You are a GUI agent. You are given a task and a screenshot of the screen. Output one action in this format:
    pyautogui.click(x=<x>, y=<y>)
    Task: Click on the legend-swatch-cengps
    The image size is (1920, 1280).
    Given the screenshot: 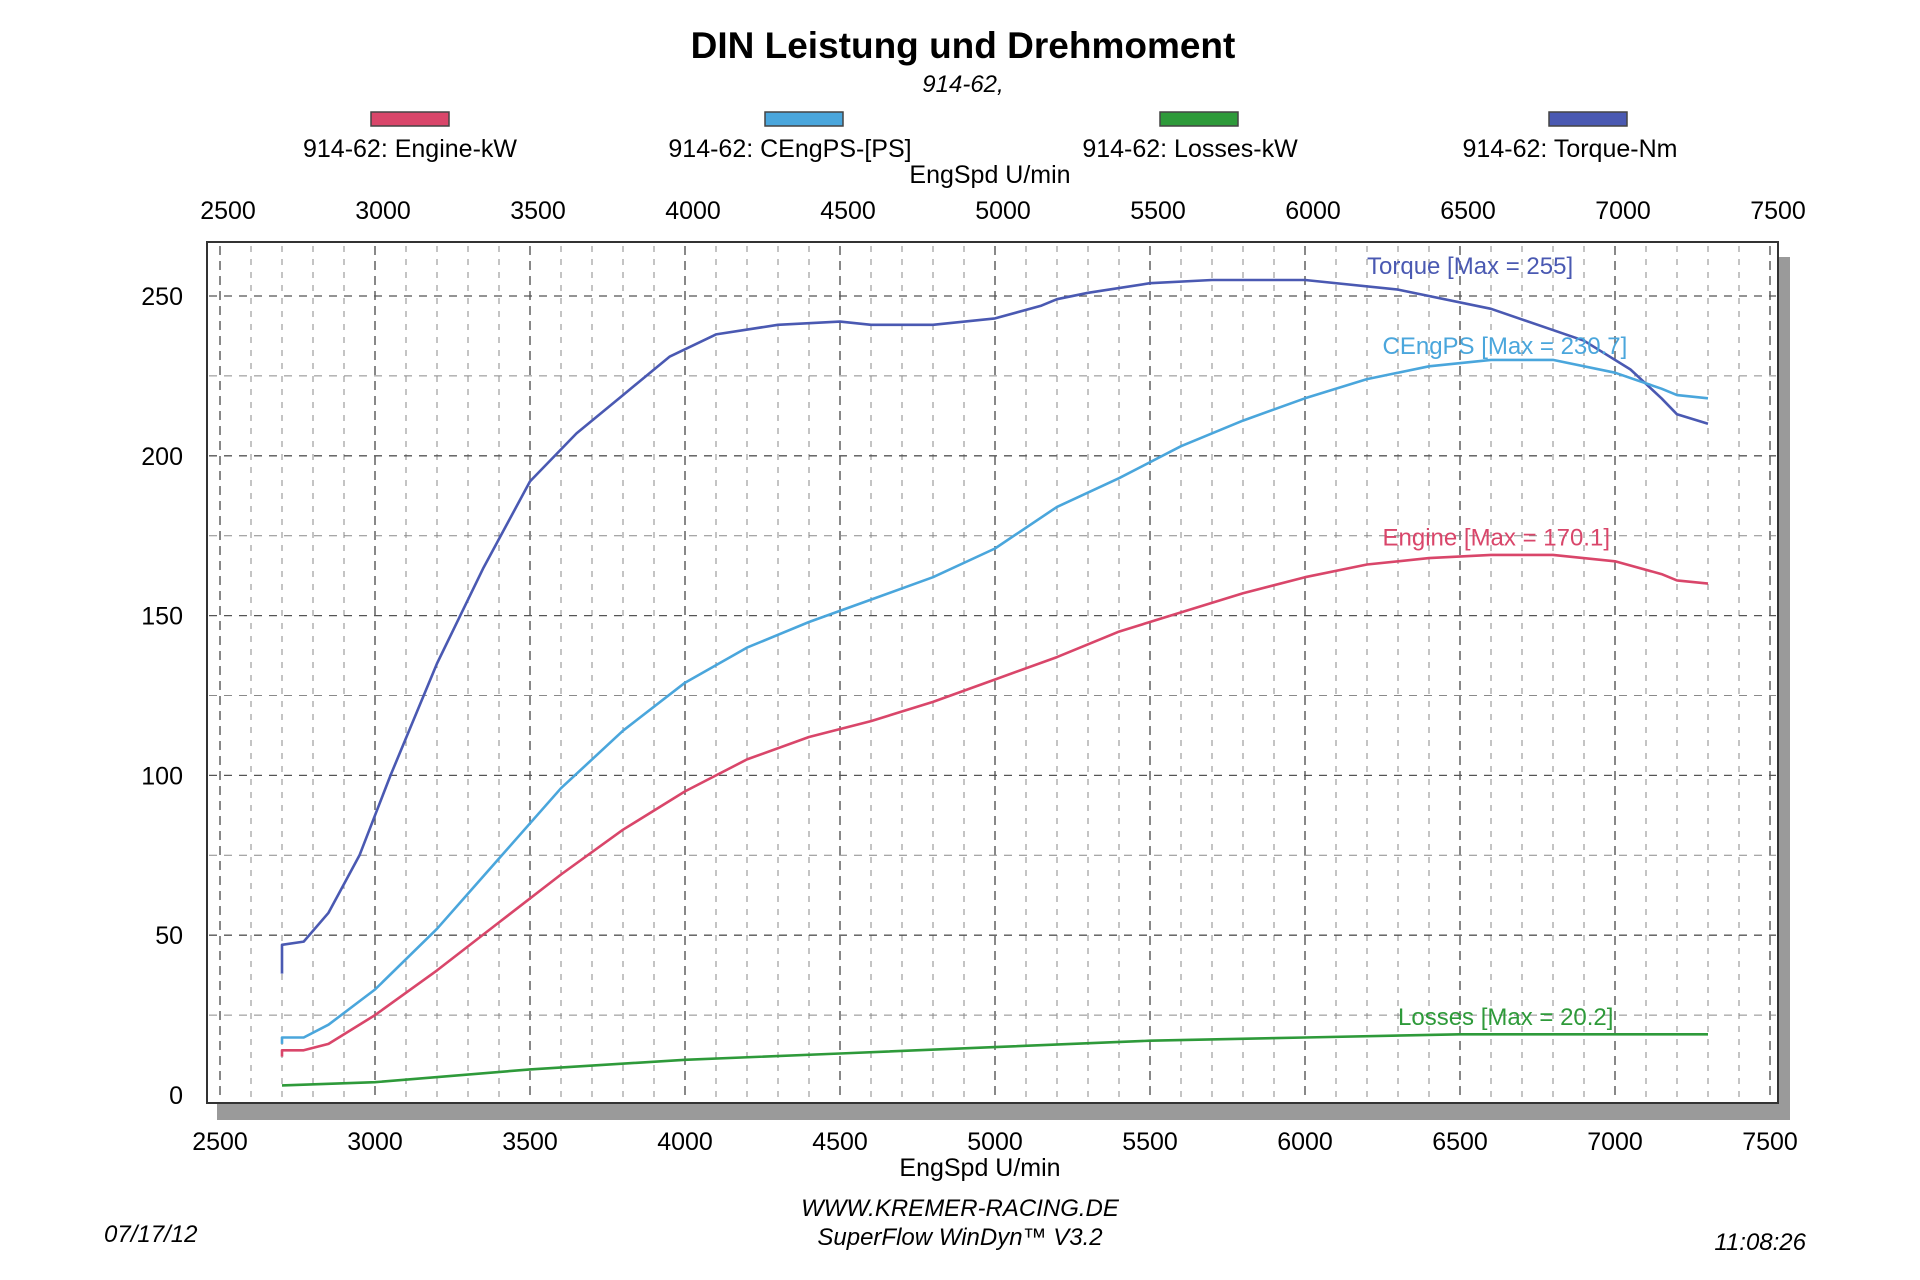 What is the action you would take?
    pyautogui.click(x=804, y=119)
    